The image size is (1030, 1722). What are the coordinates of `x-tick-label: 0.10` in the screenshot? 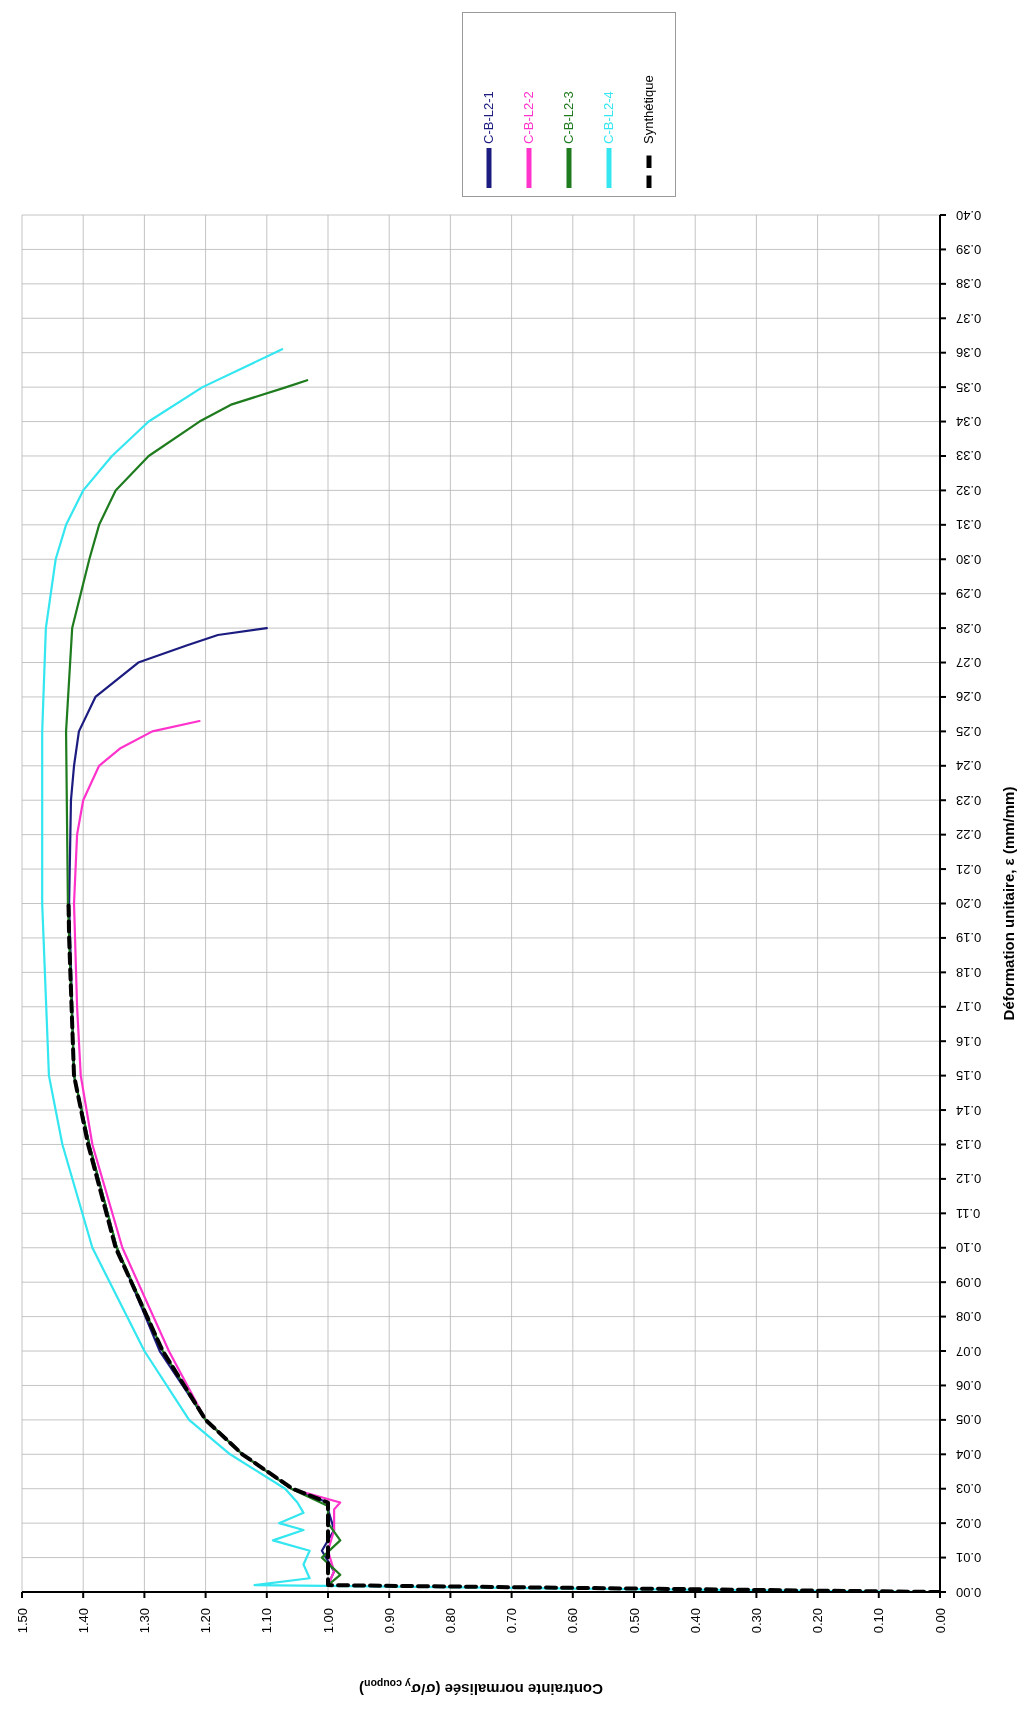 It's located at (879, 1621).